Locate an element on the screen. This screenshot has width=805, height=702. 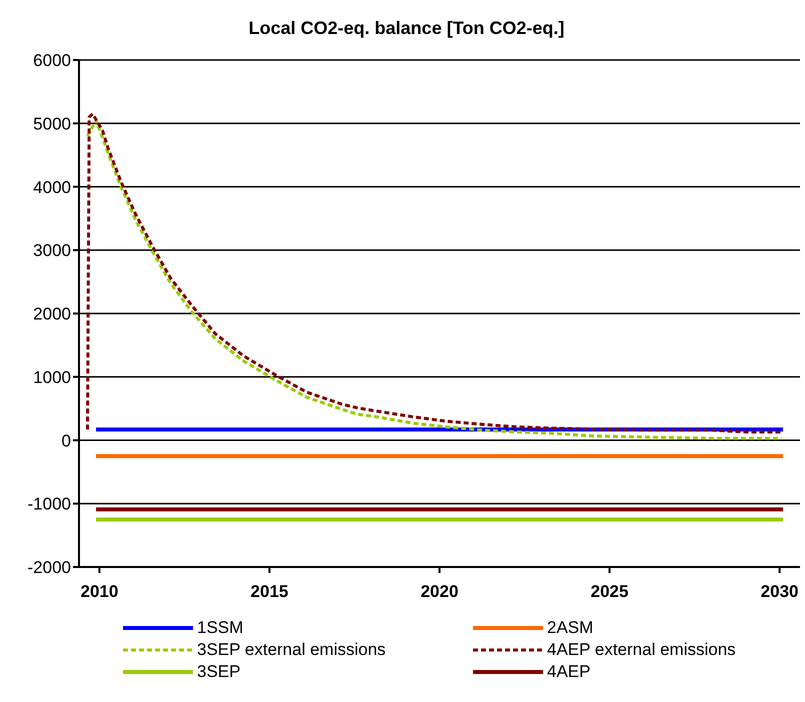
legend-label: 3SEP is located at coordinates (218, 672).